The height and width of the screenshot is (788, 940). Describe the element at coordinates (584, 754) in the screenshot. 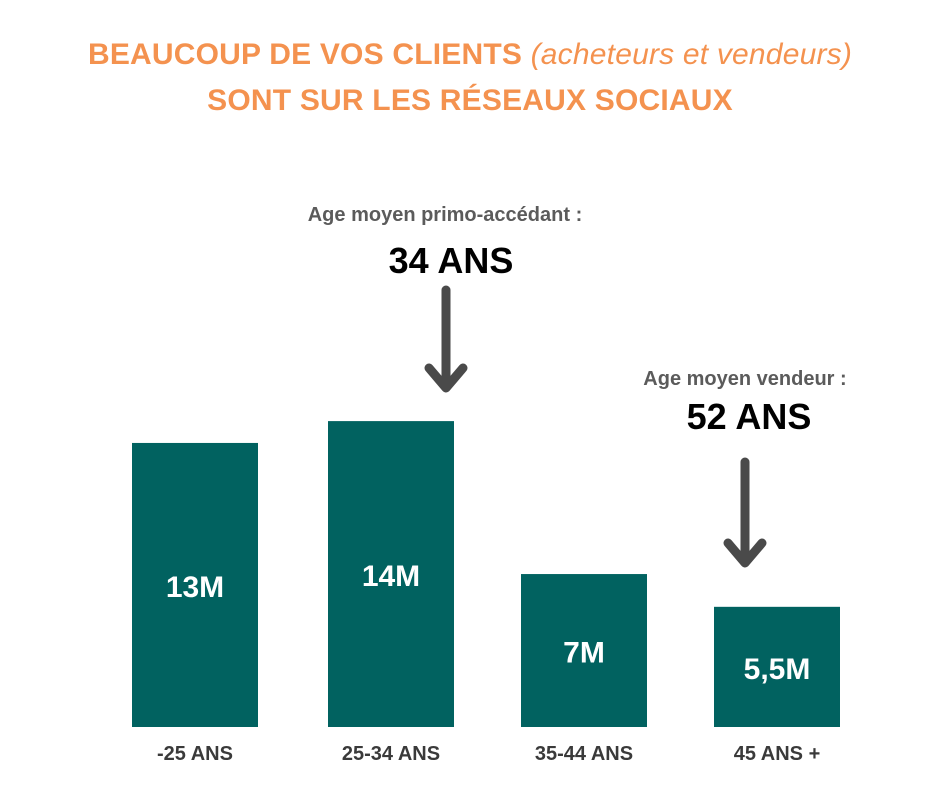

I see `category-label-2: 35-44 ANS` at that location.